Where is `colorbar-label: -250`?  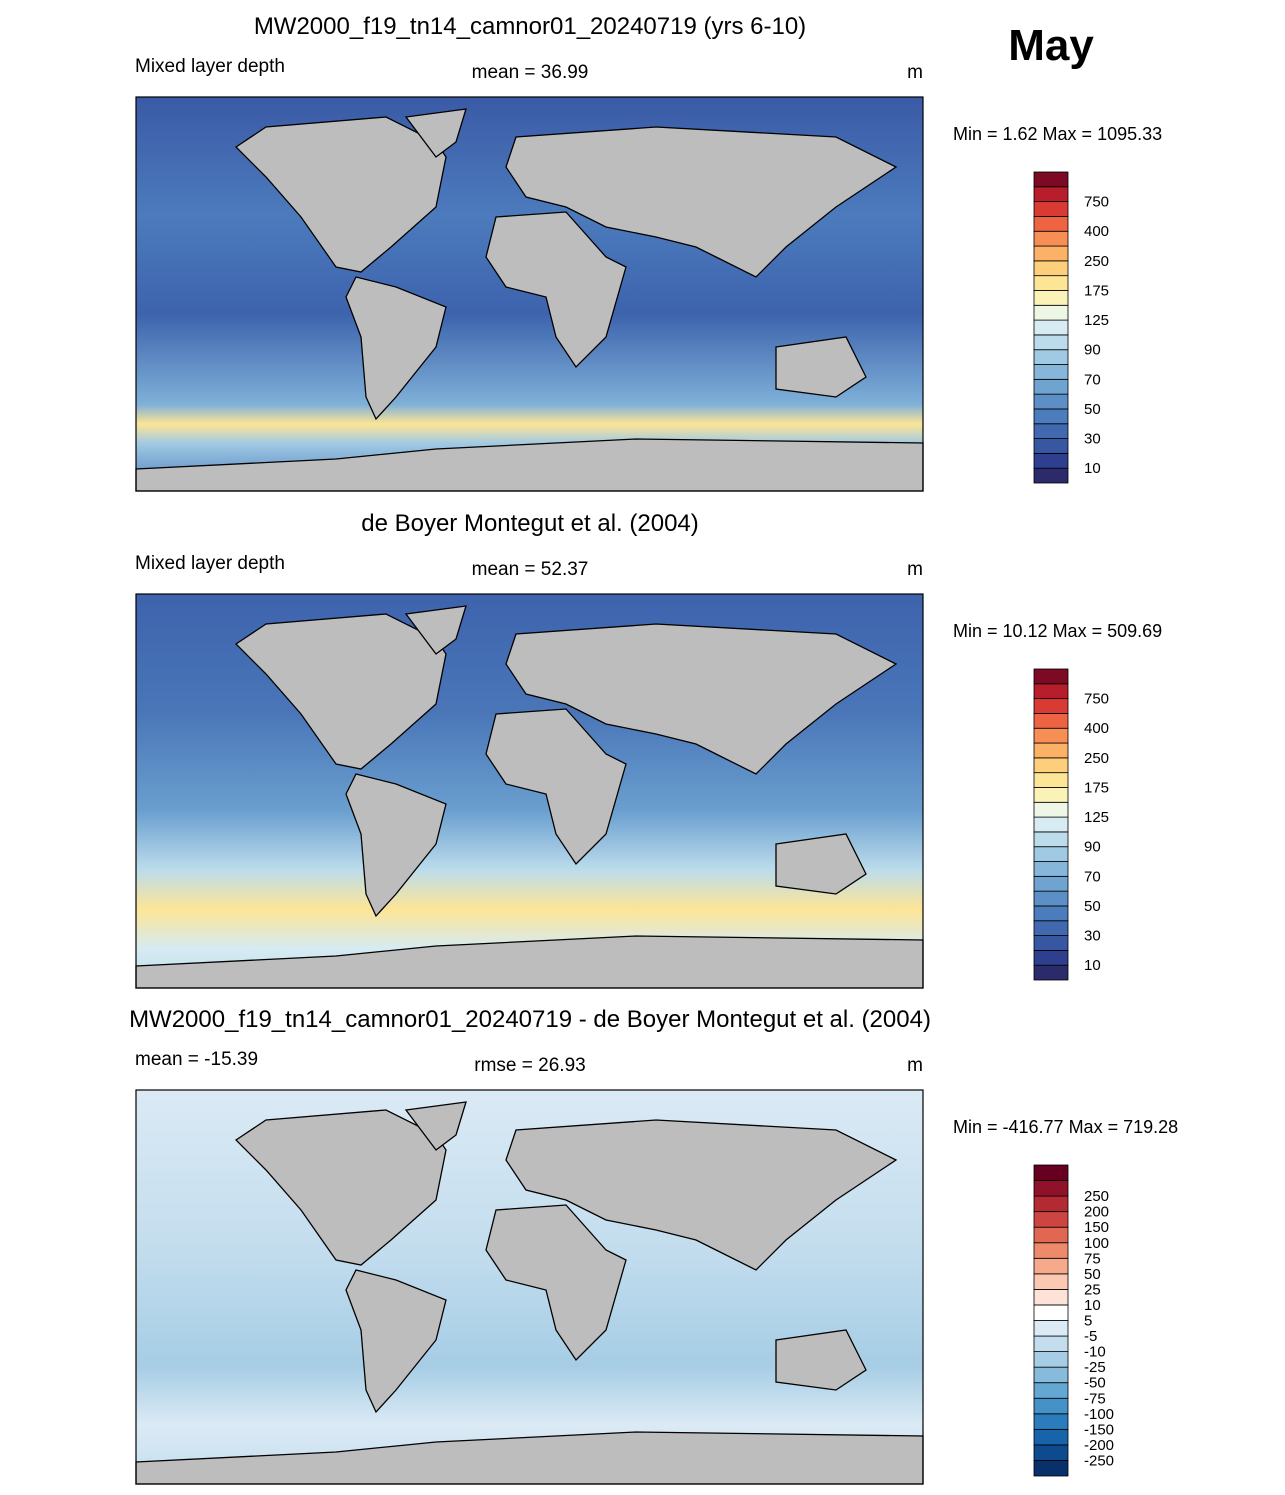
colorbar-label: -250 is located at coordinates (1099, 1460).